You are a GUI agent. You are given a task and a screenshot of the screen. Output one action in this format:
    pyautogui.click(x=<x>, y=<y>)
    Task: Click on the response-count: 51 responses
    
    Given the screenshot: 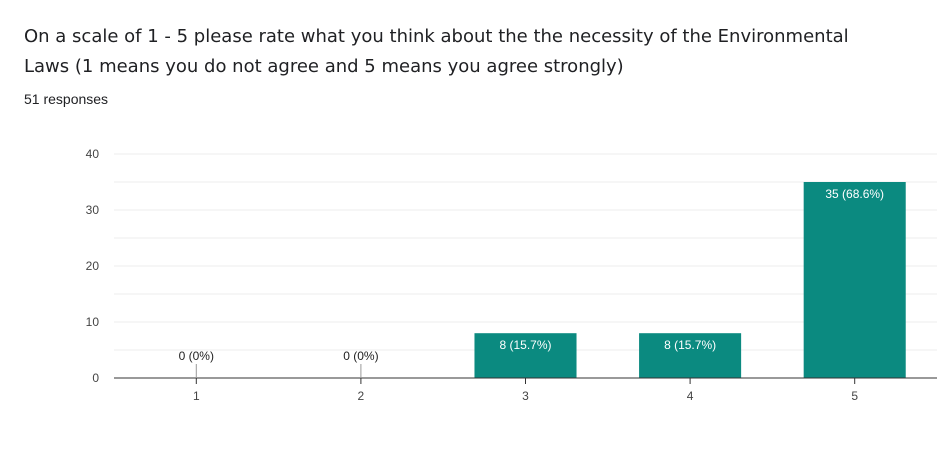 What is the action you would take?
    pyautogui.click(x=66, y=99)
    